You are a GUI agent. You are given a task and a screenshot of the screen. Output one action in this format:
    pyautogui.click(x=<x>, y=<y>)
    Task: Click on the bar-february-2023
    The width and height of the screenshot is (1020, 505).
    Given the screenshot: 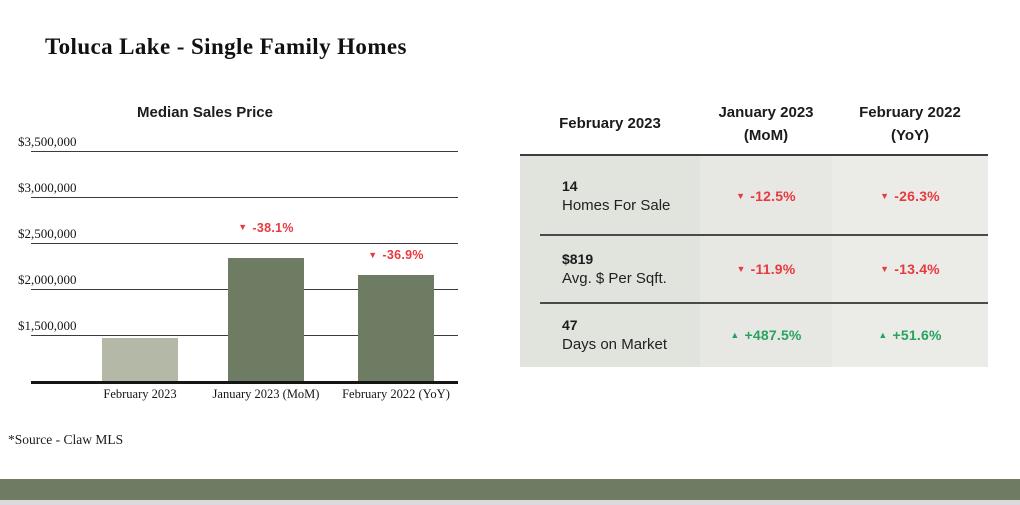 What is the action you would take?
    pyautogui.click(x=140, y=359)
    